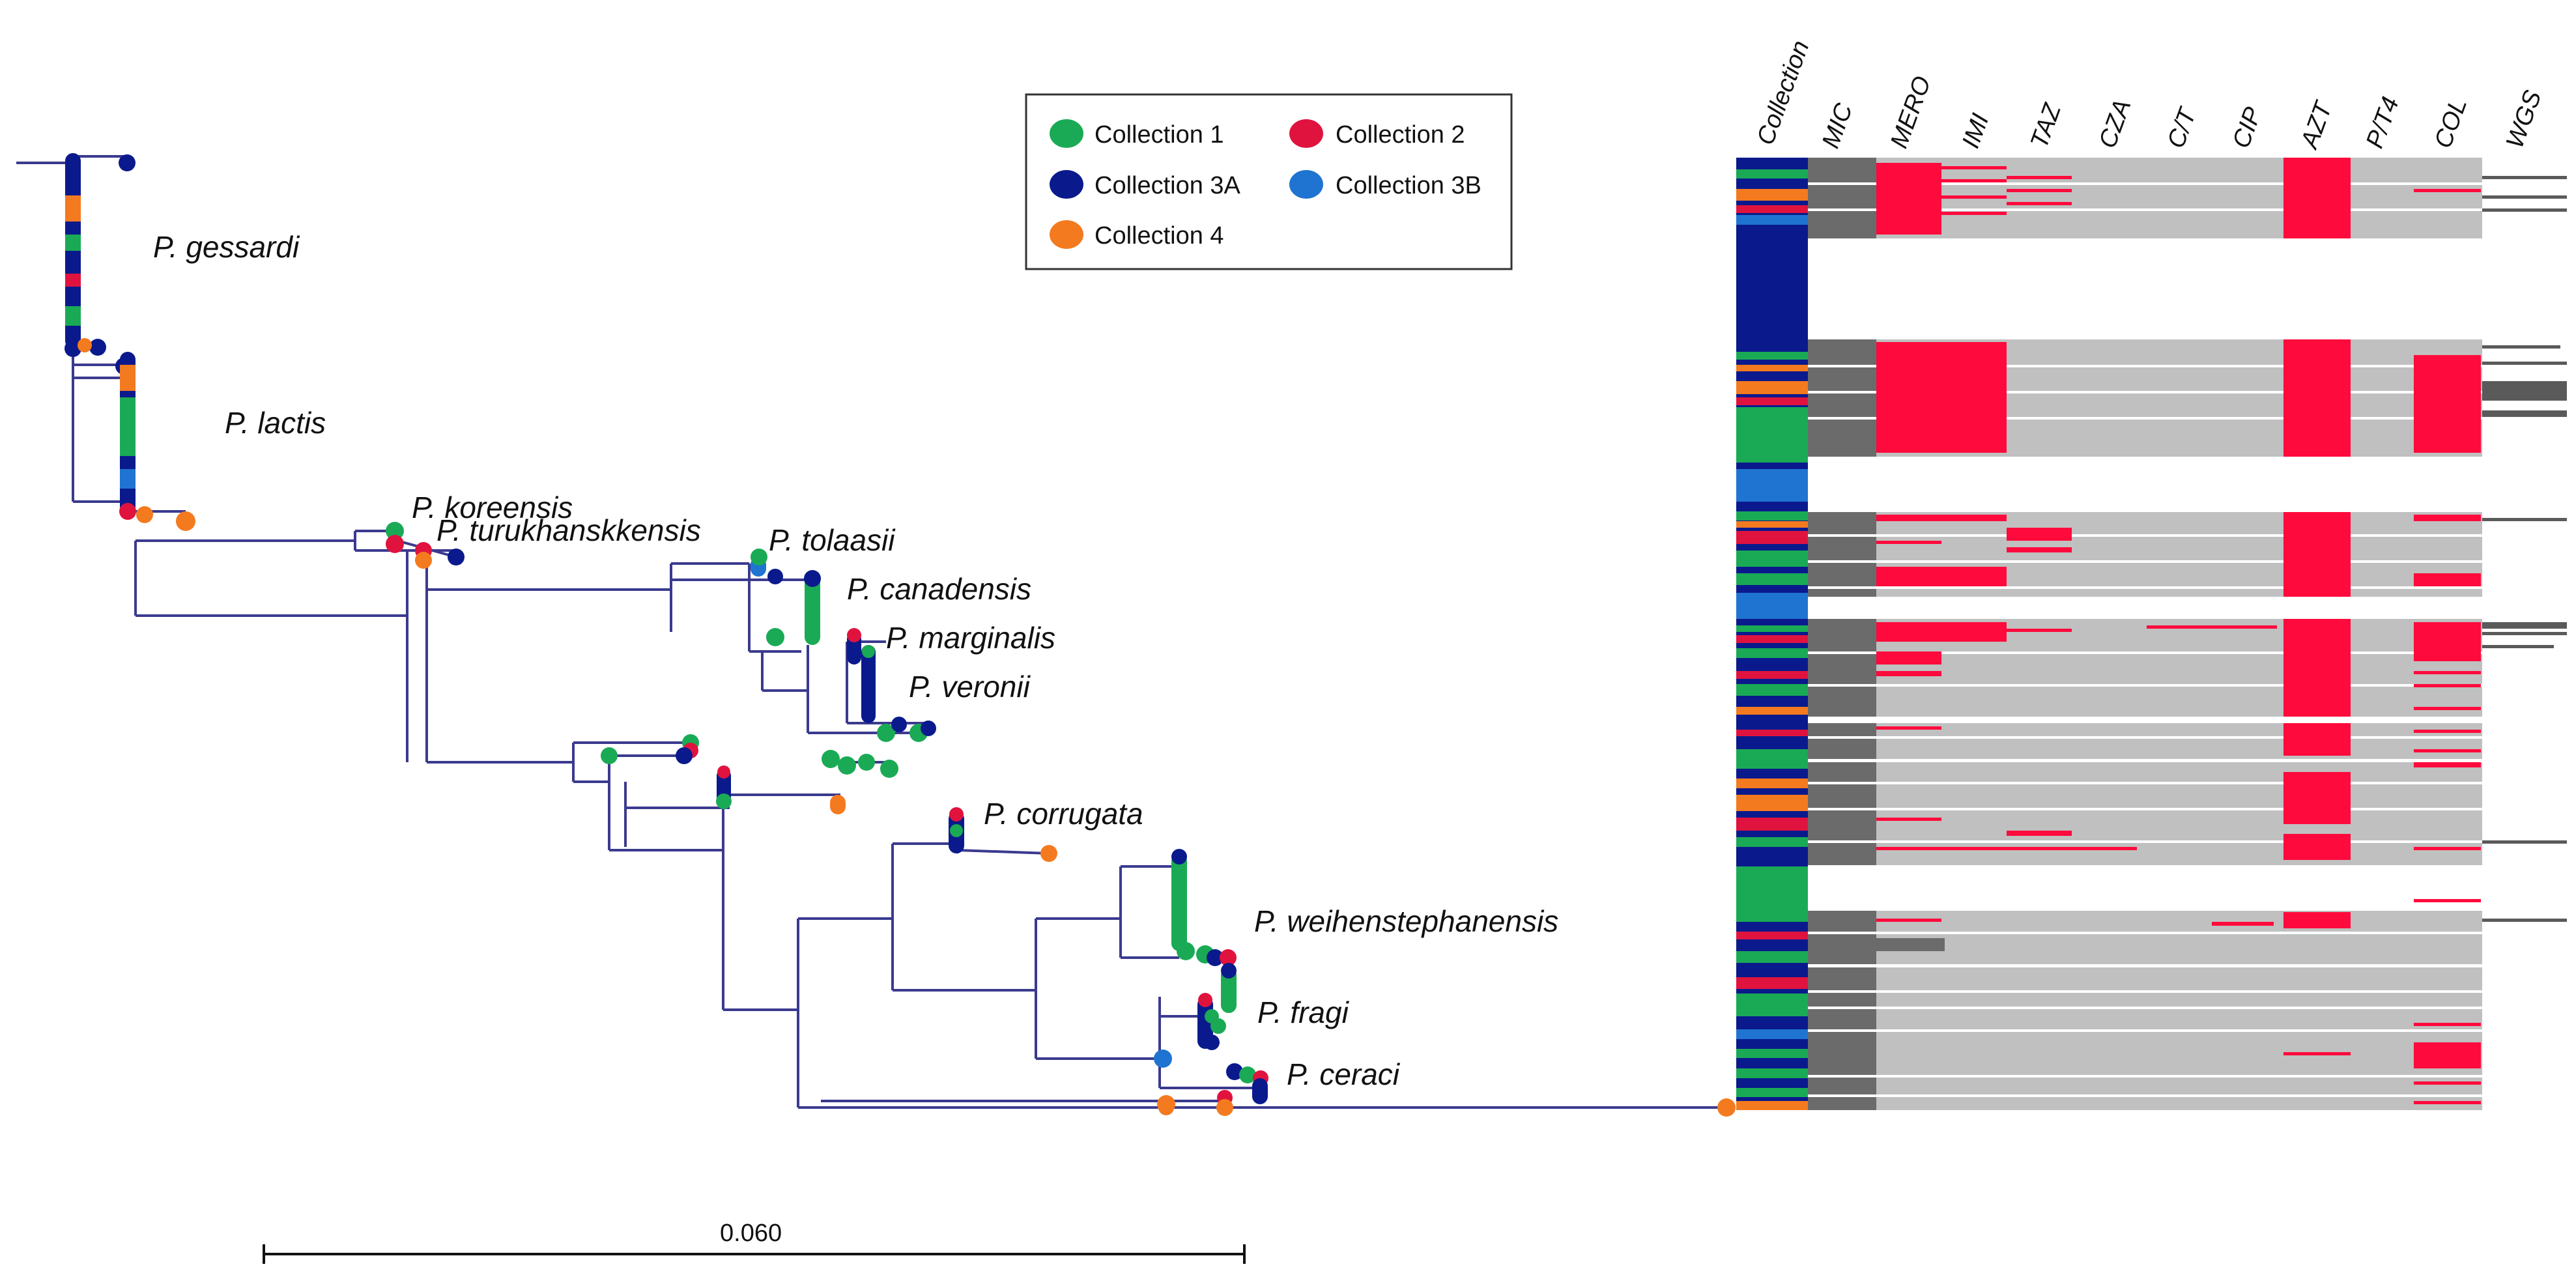 This screenshot has width=2576, height=1286. What do you see at coordinates (1168, 186) in the screenshot?
I see `legend-label-collection-3a: Collection 3A` at bounding box center [1168, 186].